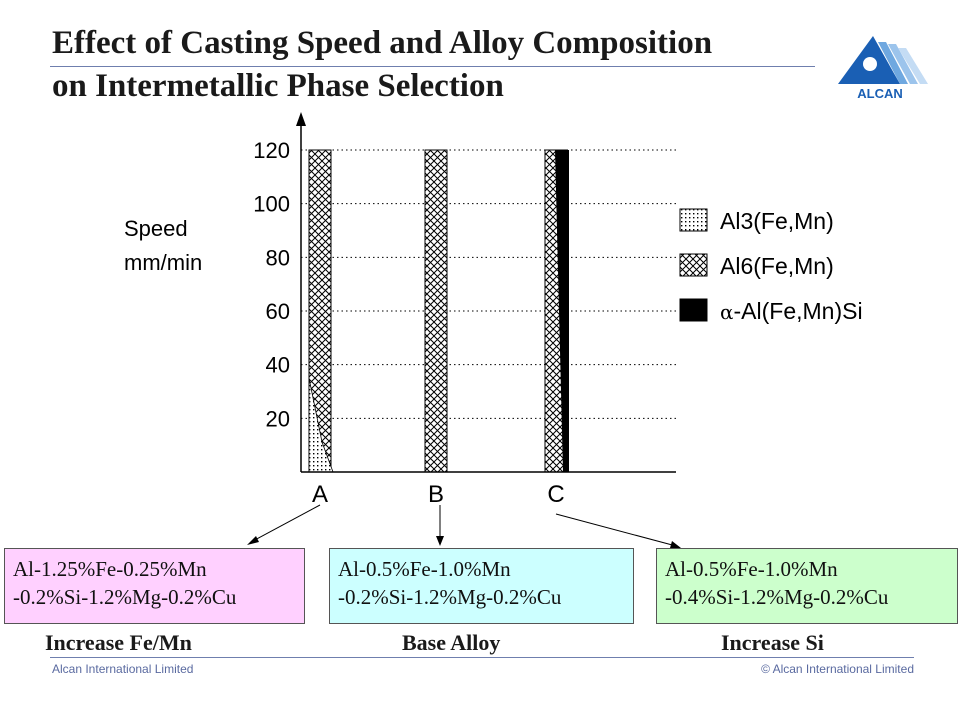  Describe the element at coordinates (321, 311) in the screenshot. I see `bar-A` at that location.